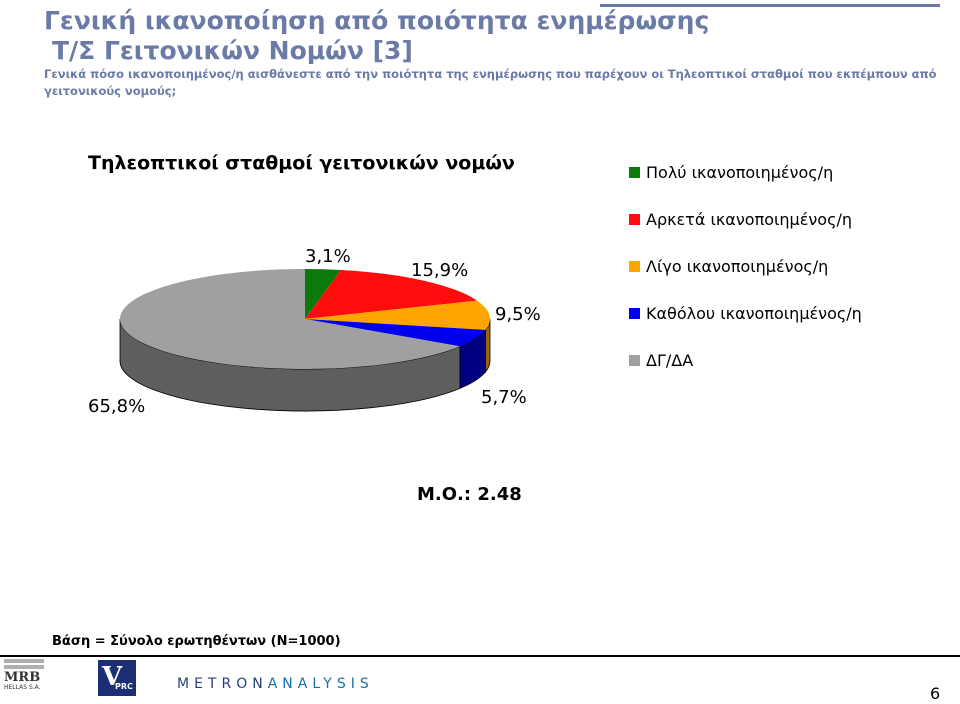 Image resolution: width=960 pixels, height=704 pixels. Describe the element at coordinates (290, 365) in the screenshot. I see `pie-side-dk-na` at that location.